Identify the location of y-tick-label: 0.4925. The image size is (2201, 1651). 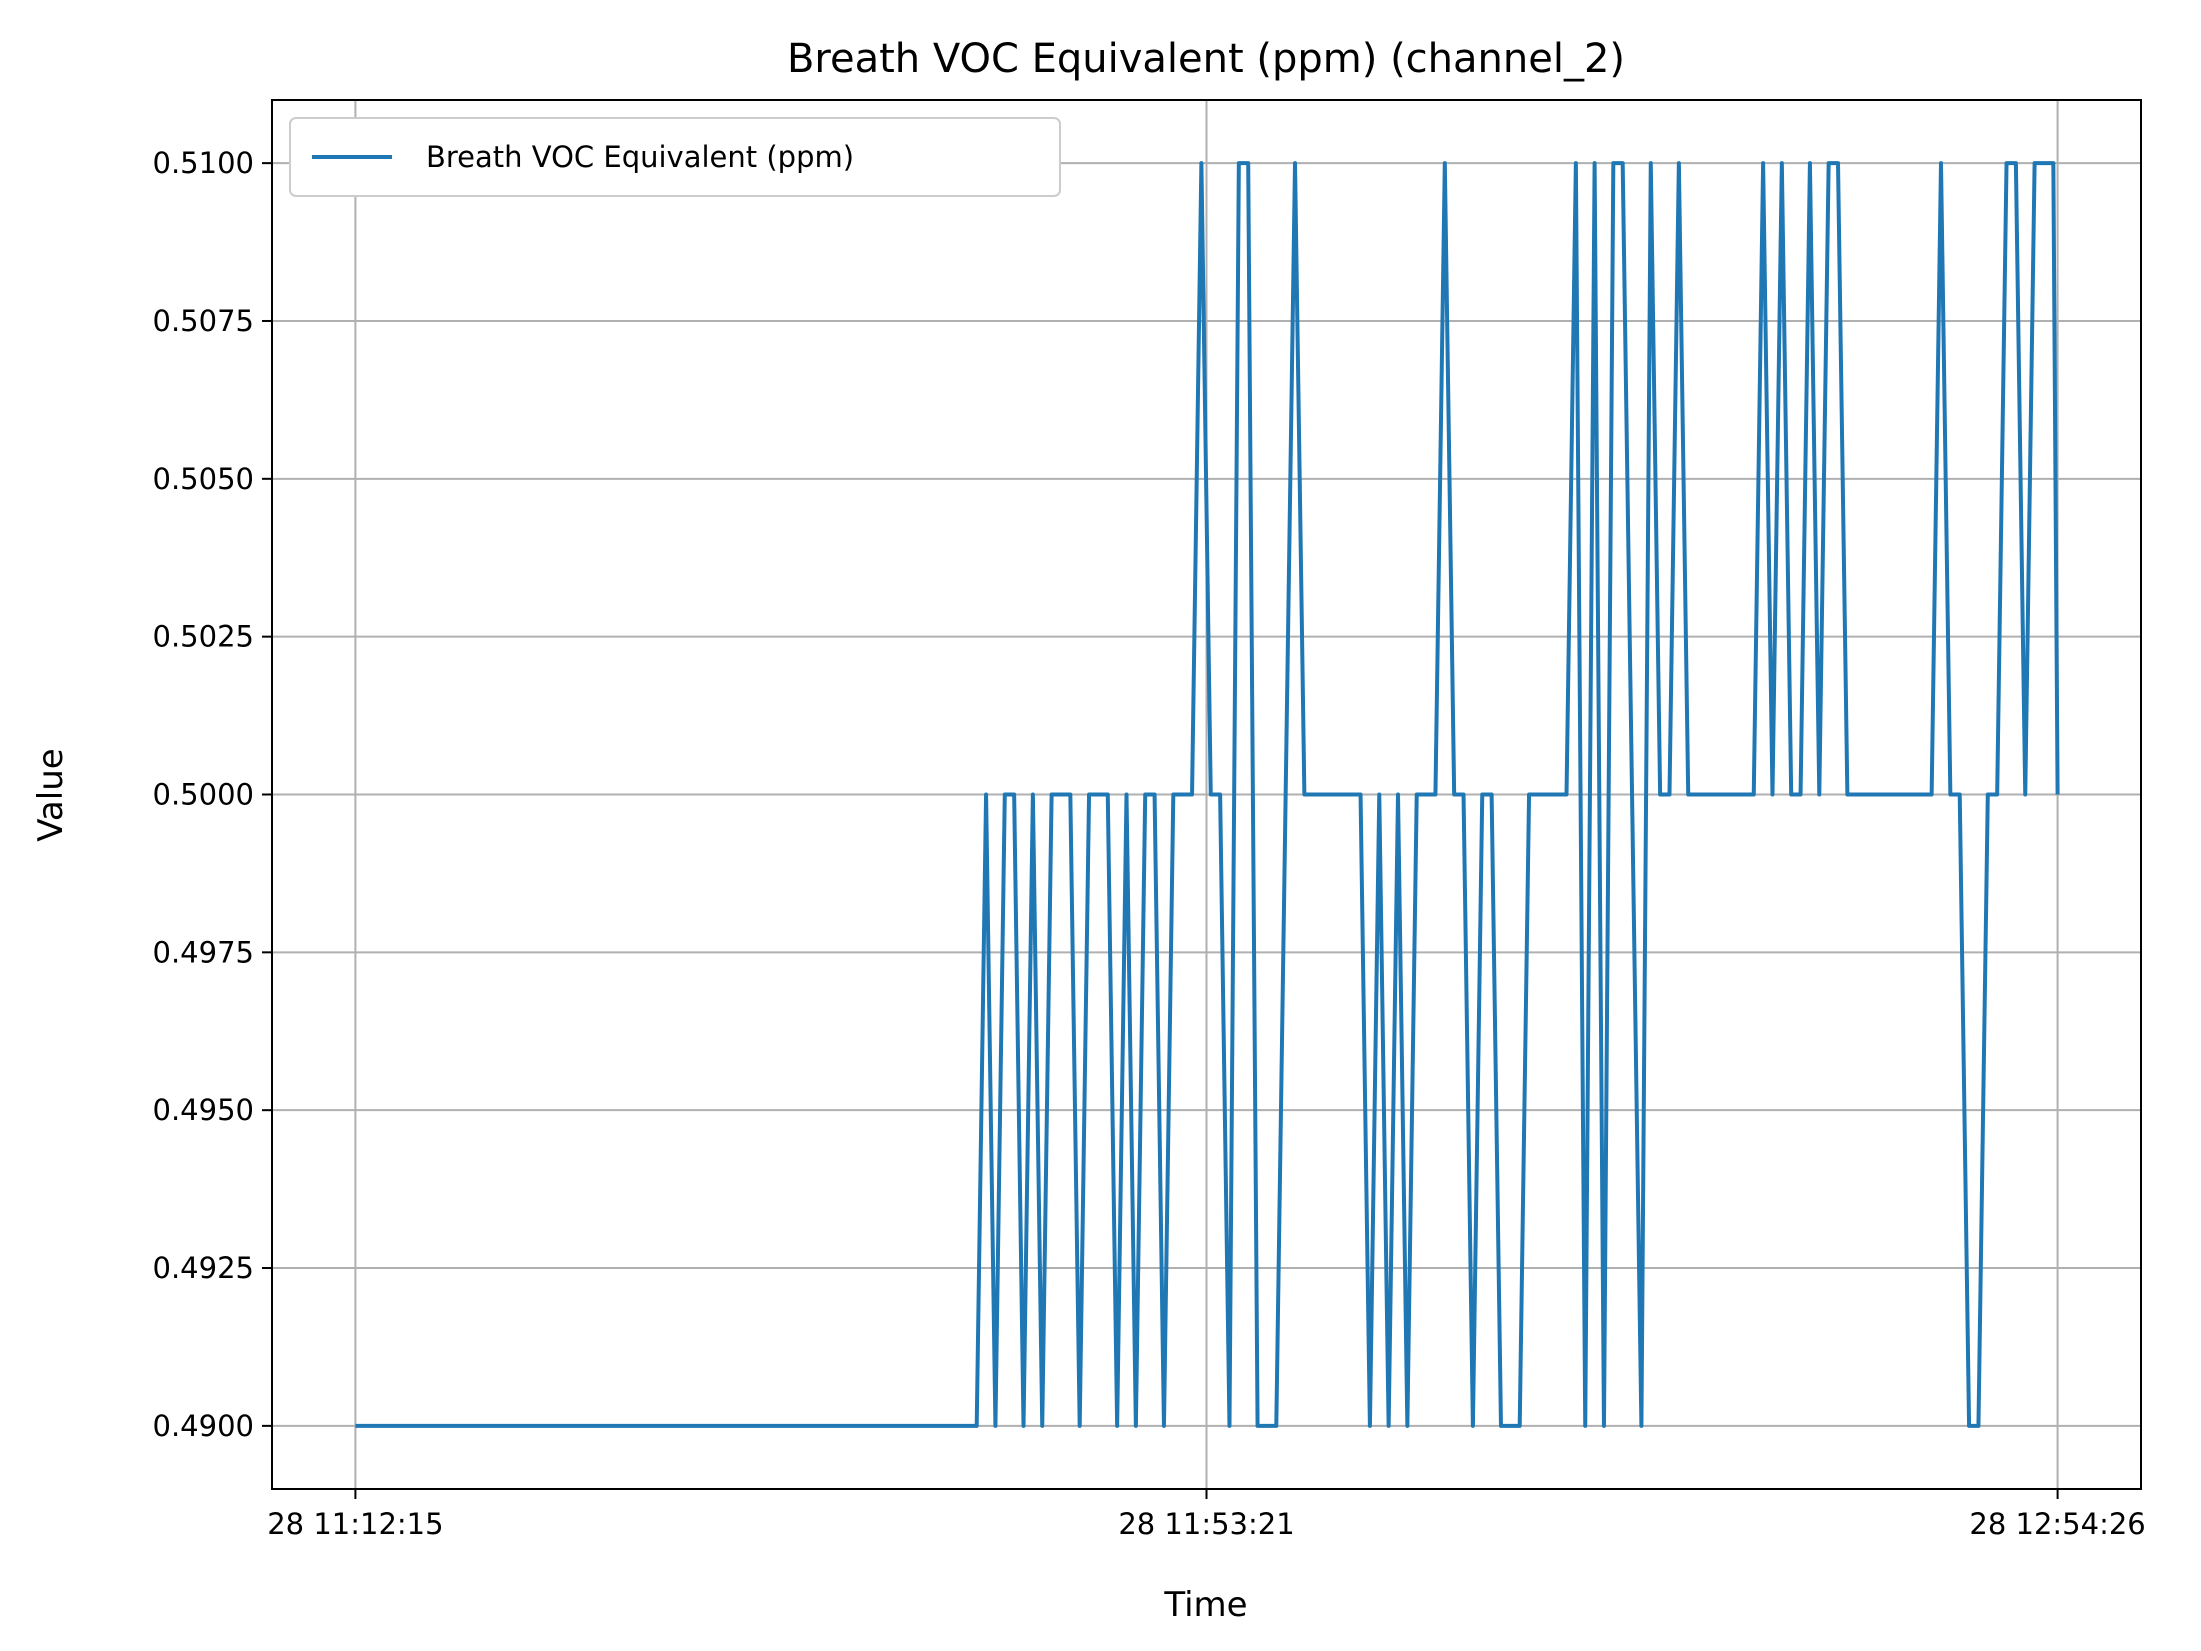
(203, 1268).